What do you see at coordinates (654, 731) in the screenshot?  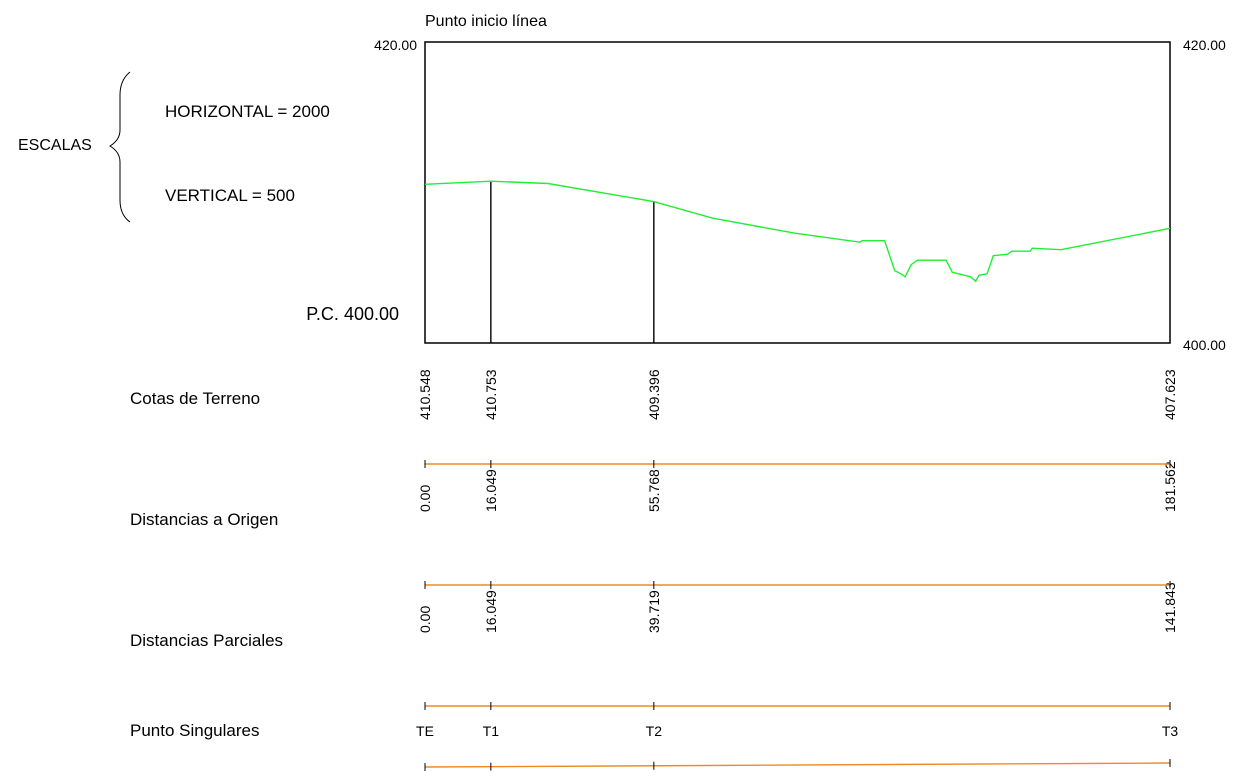 I see `punto-singular-value: T2` at bounding box center [654, 731].